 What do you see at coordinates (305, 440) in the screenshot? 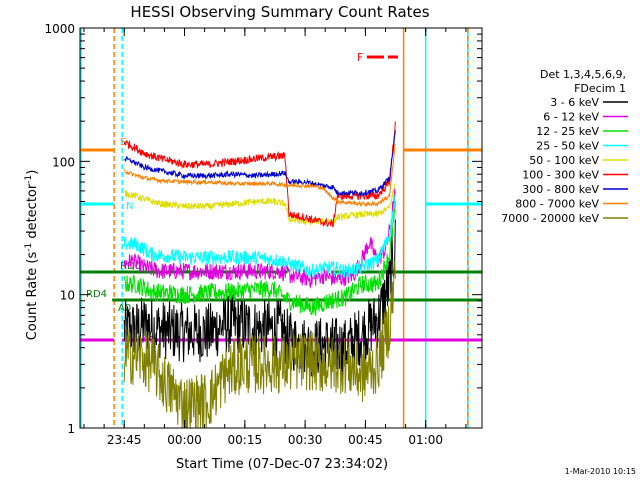
I see `x-tick-label-3: 00:30` at bounding box center [305, 440].